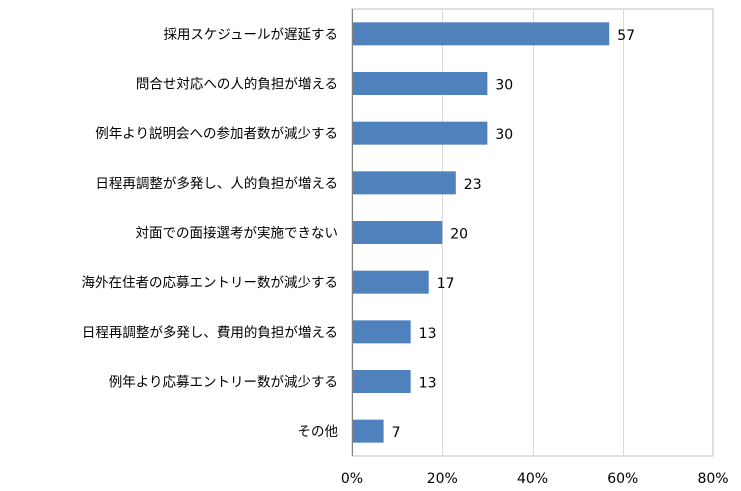 Image resolution: width=741 pixels, height=491 pixels. I want to click on category-label-4: 対面での面接選考が実施できない, so click(237, 233).